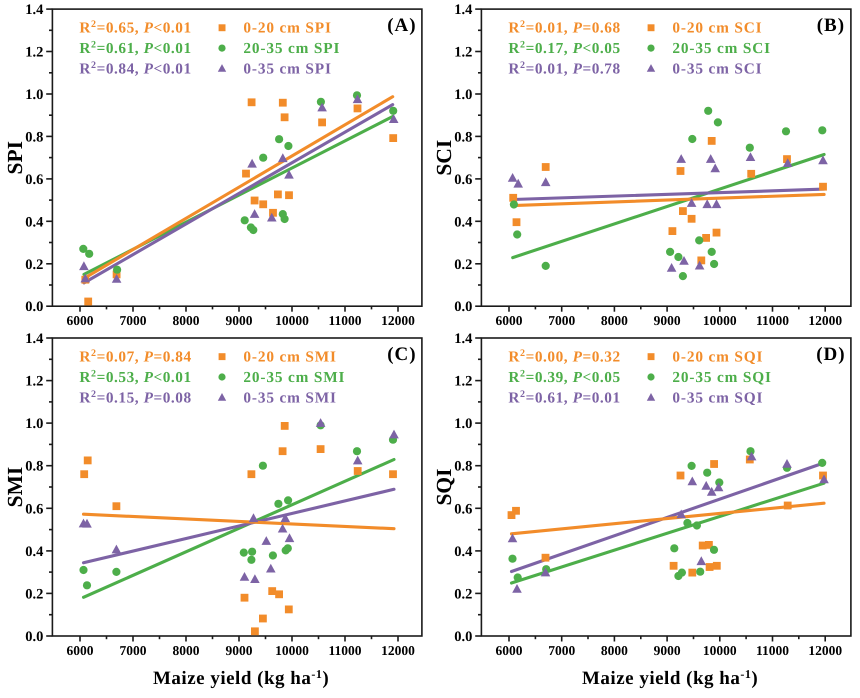  Describe the element at coordinates (287, 69) in the screenshot. I see `svg-text: 0-35 cm SPI` at that location.